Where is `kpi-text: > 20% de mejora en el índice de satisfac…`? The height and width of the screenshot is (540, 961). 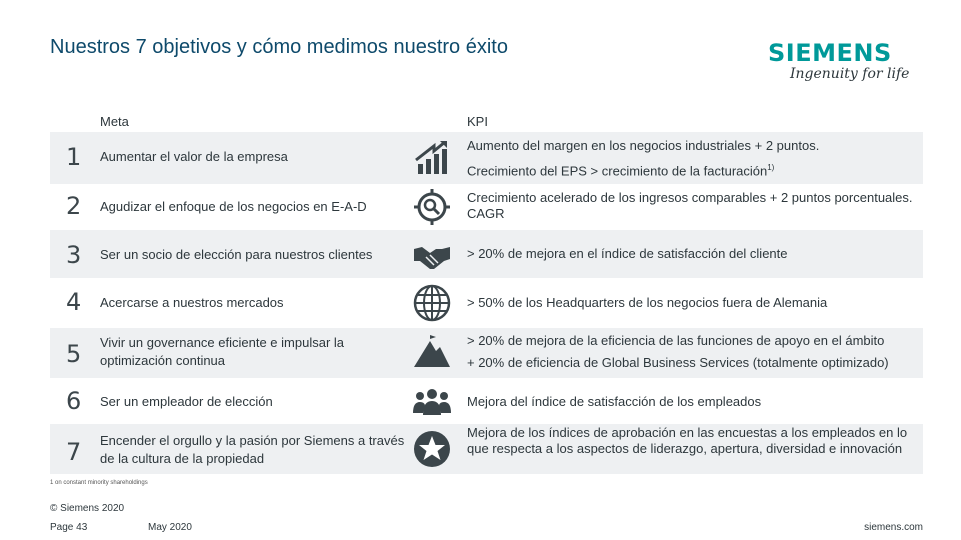
kpi-text: > 20% de mejora en el índice de satisfac… is located at coordinates (627, 253).